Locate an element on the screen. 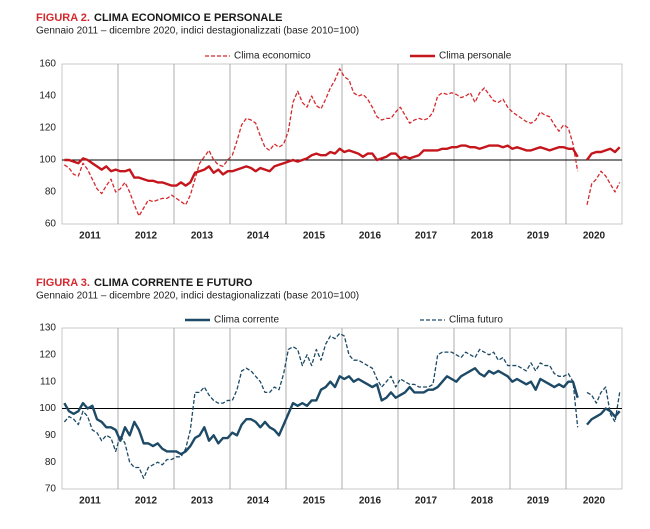 The image size is (650, 529). y-tick-label: 110 is located at coordinates (48, 381).